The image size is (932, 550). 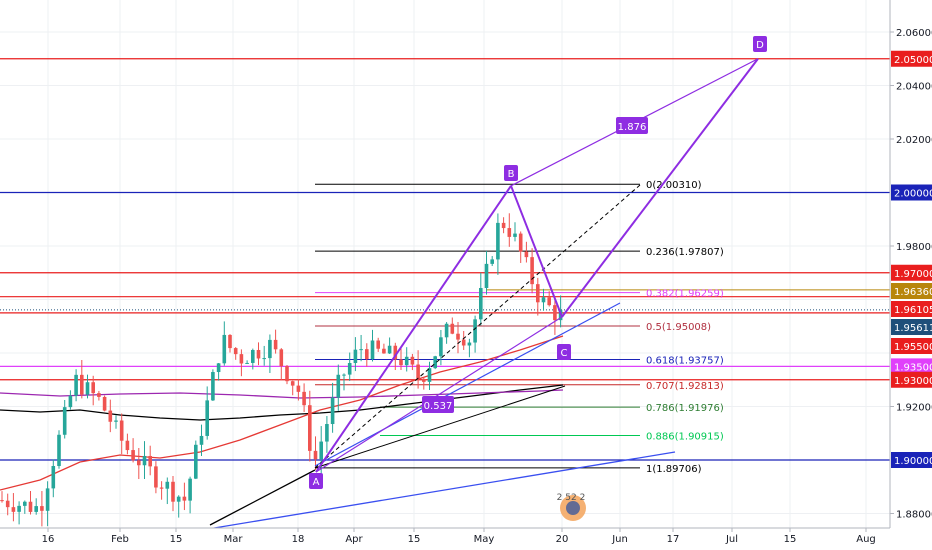 What do you see at coordinates (562, 539) in the screenshot?
I see `time-tick-label: 20` at bounding box center [562, 539].